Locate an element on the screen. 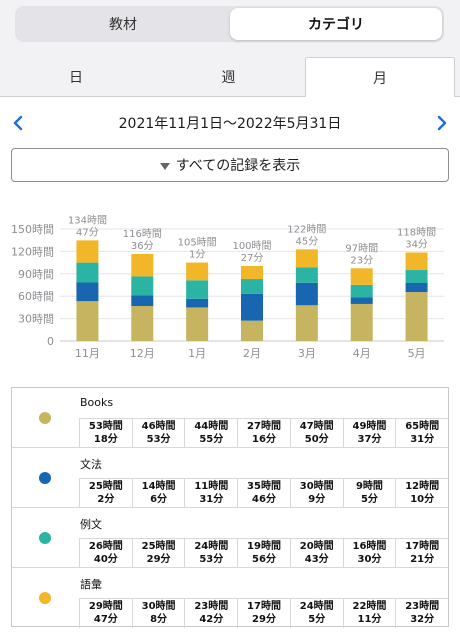  cell-minutes: 18分 is located at coordinates (105, 439).